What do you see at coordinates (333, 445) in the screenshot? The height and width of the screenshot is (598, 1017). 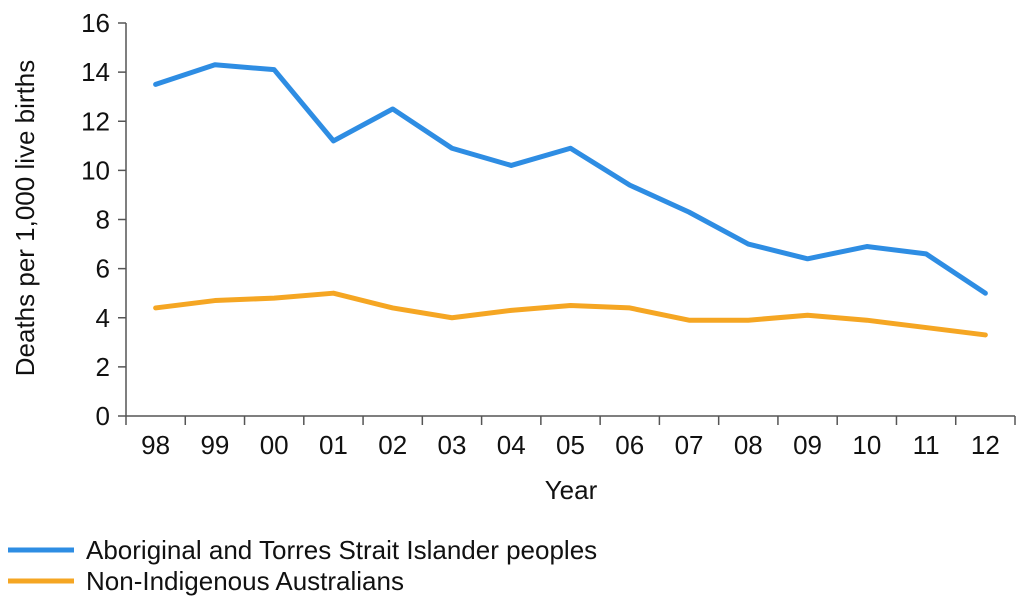 I see `x-tick-label: 01` at bounding box center [333, 445].